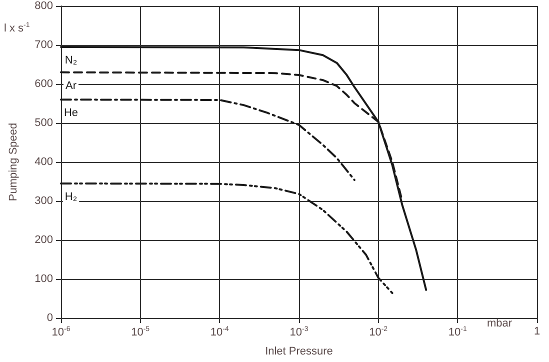  I want to click on annotation: mbar, so click(499, 324).